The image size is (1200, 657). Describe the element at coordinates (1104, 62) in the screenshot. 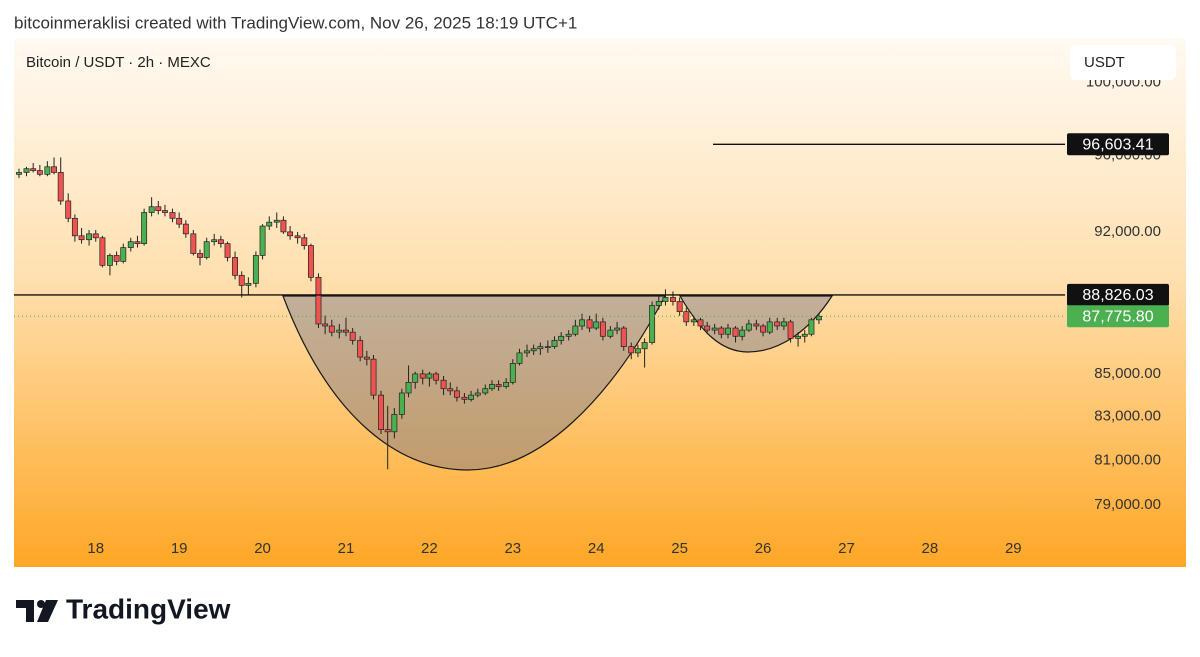

I see `currency-label: USDT` at that location.